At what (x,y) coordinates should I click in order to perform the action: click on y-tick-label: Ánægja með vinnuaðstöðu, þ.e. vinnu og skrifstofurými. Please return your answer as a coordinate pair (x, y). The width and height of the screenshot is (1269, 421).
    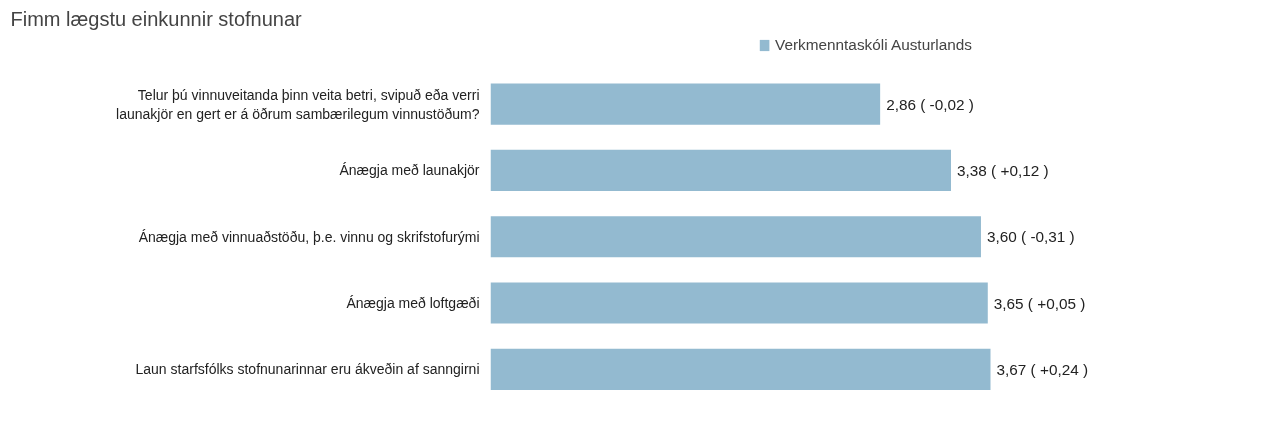
    Looking at the image, I should click on (309, 236).